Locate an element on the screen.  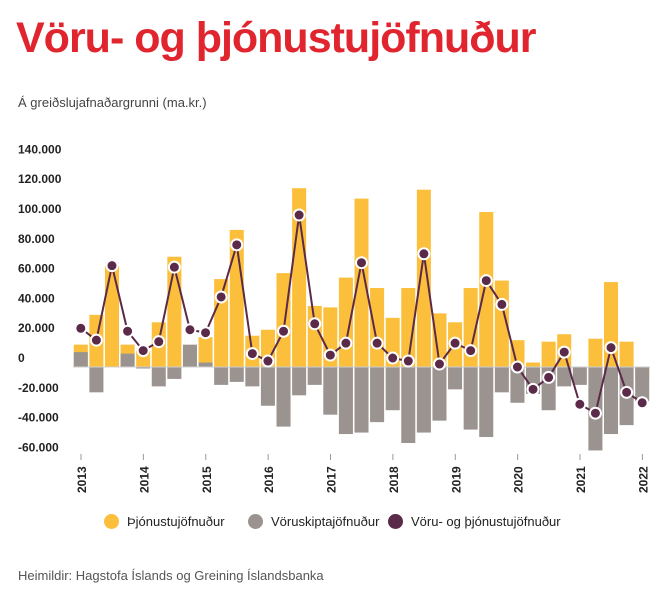
legend-label-services: Þjónustujöfnuður is located at coordinates (176, 521).